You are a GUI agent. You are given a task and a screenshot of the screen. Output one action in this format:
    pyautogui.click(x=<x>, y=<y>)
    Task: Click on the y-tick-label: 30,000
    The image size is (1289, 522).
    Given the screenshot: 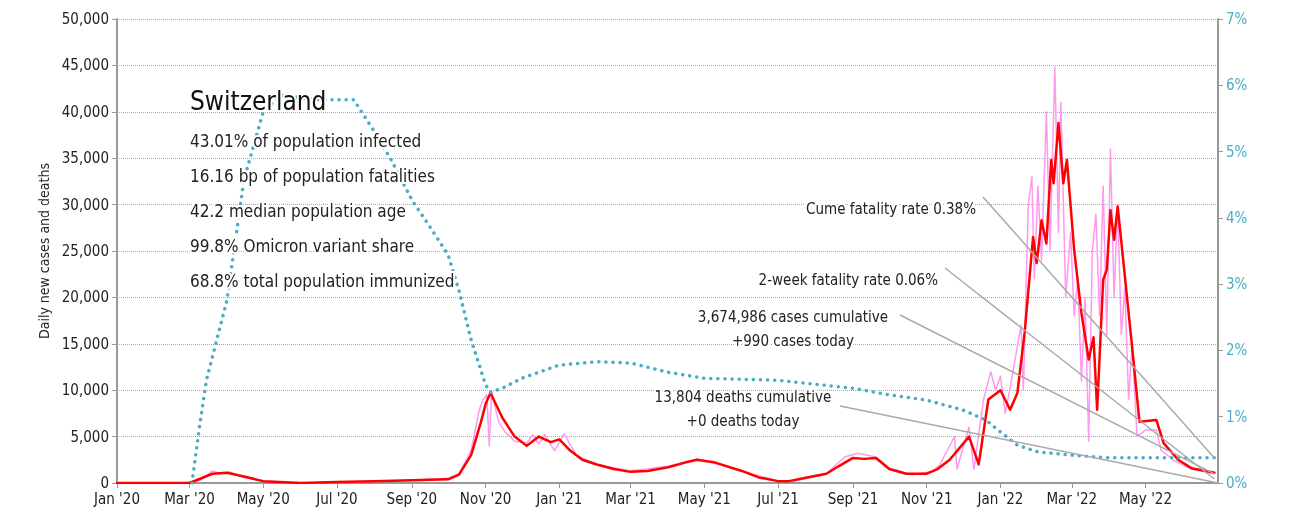 What is the action you would take?
    pyautogui.click(x=85, y=204)
    